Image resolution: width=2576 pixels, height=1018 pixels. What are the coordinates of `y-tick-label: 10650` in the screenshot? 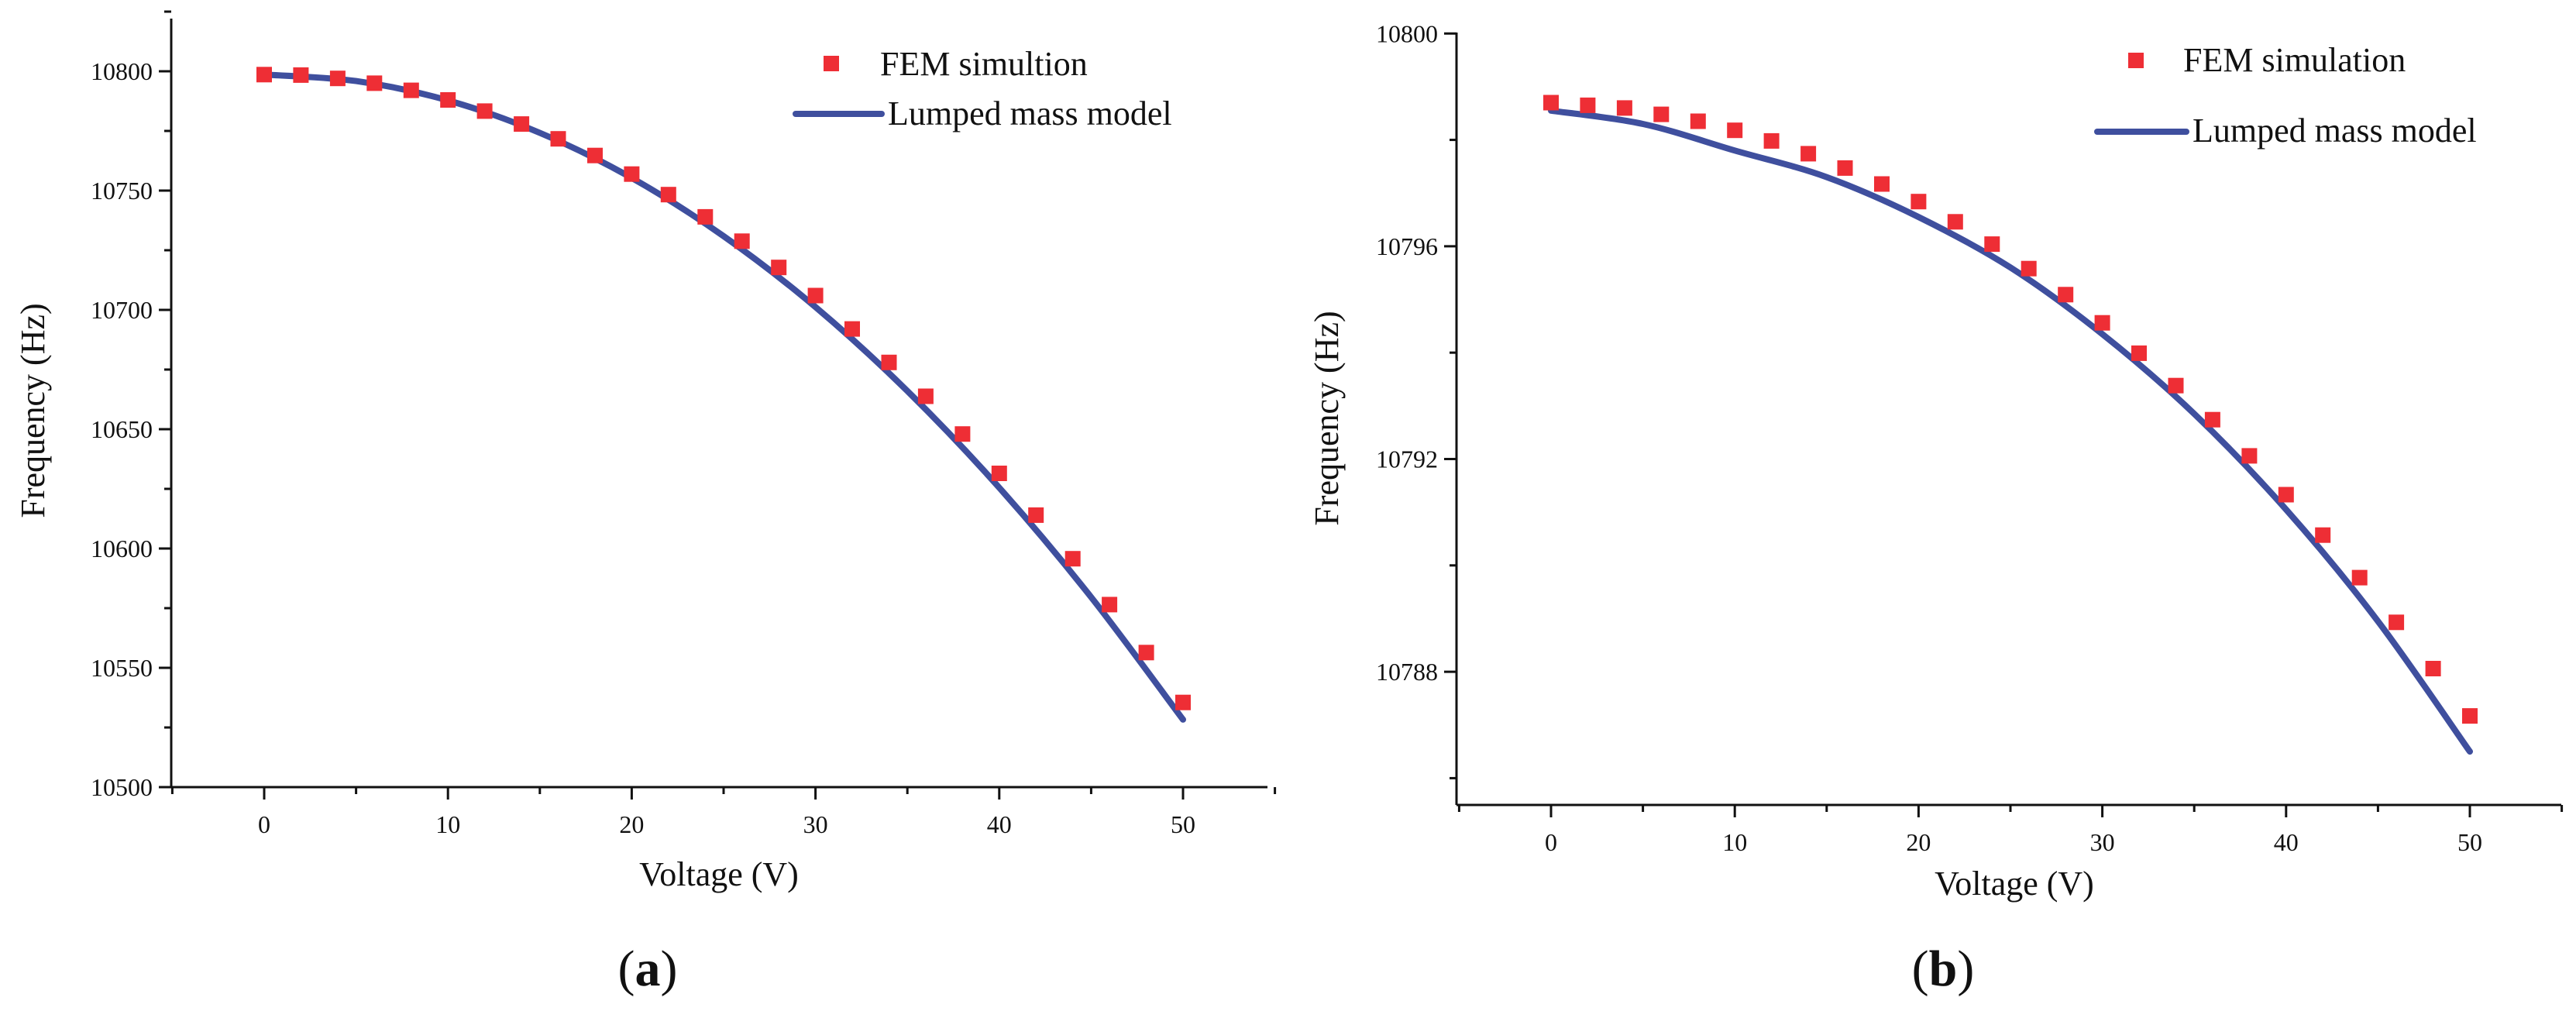 It's located at (122, 429).